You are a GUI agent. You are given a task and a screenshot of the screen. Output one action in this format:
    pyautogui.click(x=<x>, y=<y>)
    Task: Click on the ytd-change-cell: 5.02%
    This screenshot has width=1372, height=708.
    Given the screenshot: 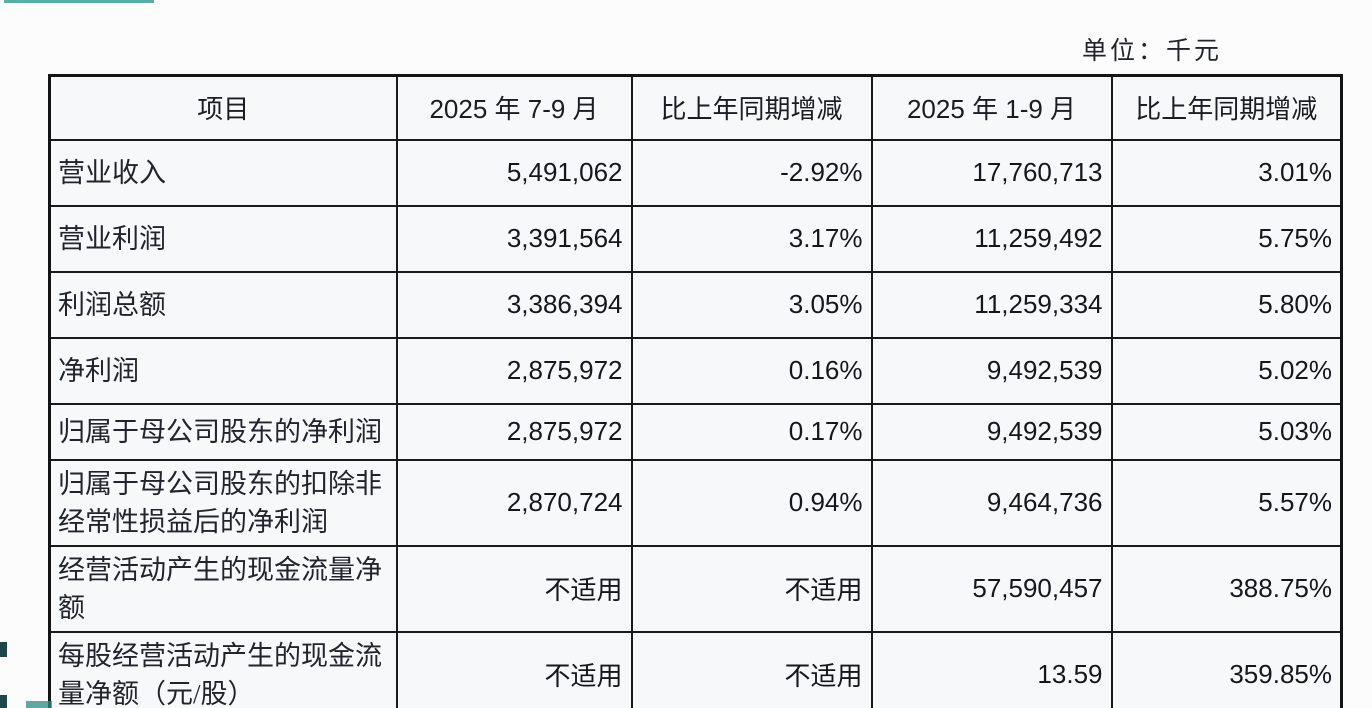 What is the action you would take?
    pyautogui.click(x=1226, y=370)
    